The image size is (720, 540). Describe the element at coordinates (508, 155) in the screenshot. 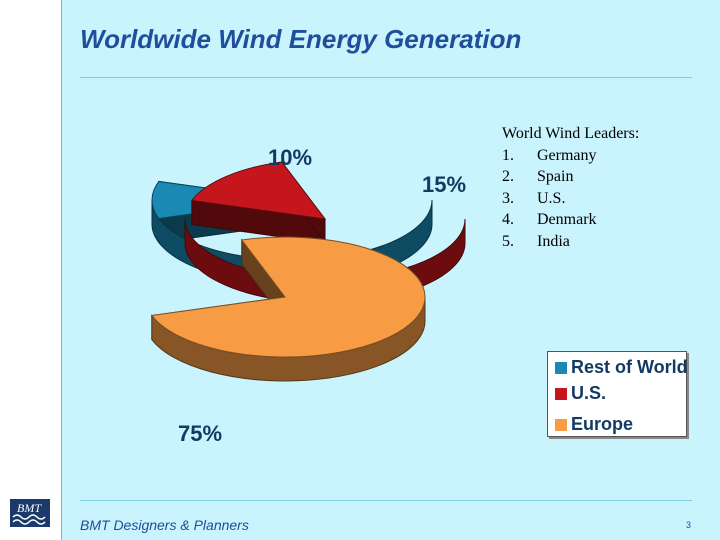

I see `leader-rank: 1.` at that location.